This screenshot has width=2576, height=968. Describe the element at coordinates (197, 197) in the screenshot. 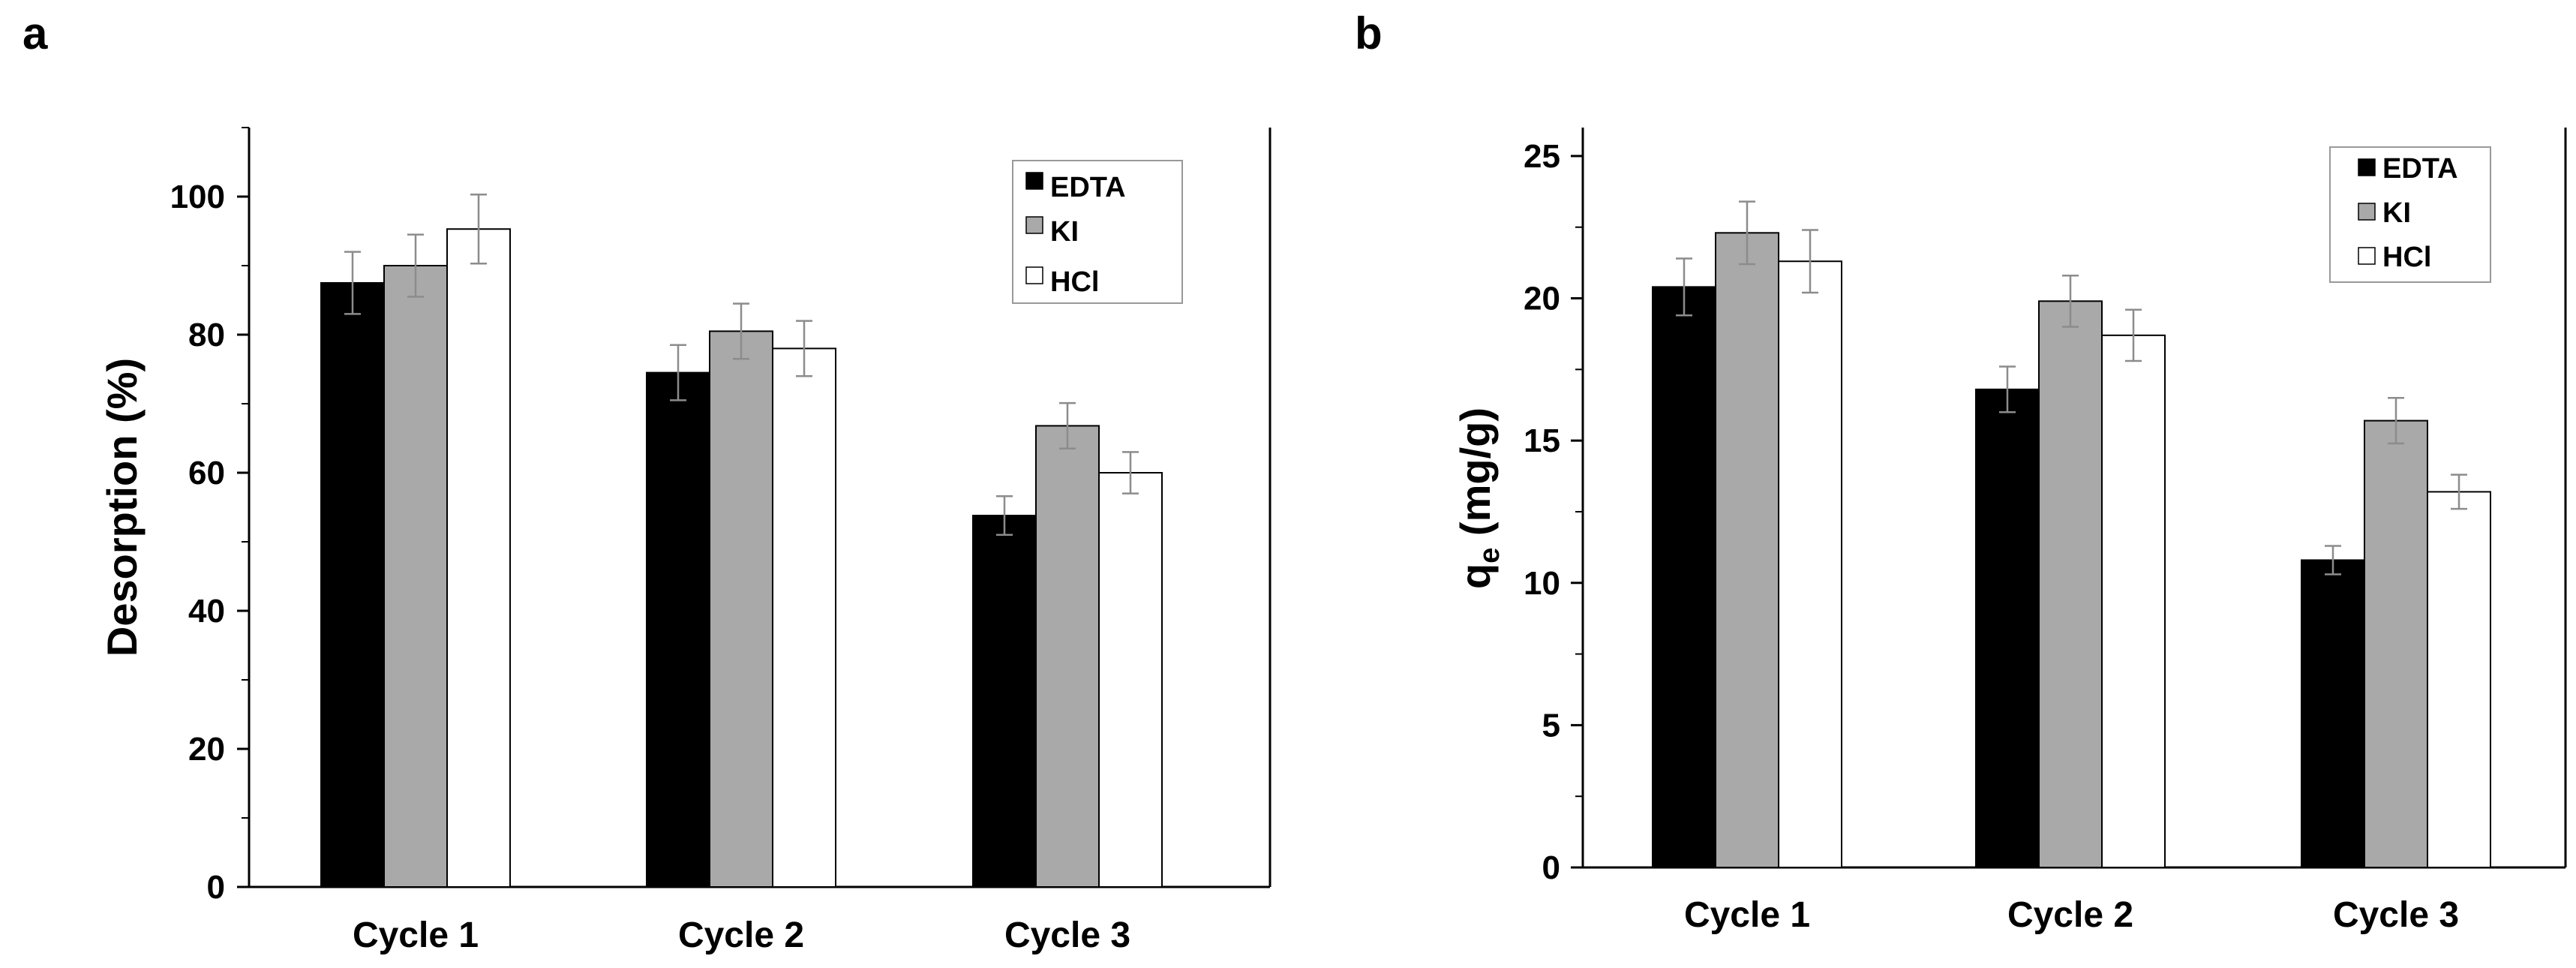

I see `y-tick-label: 100` at that location.